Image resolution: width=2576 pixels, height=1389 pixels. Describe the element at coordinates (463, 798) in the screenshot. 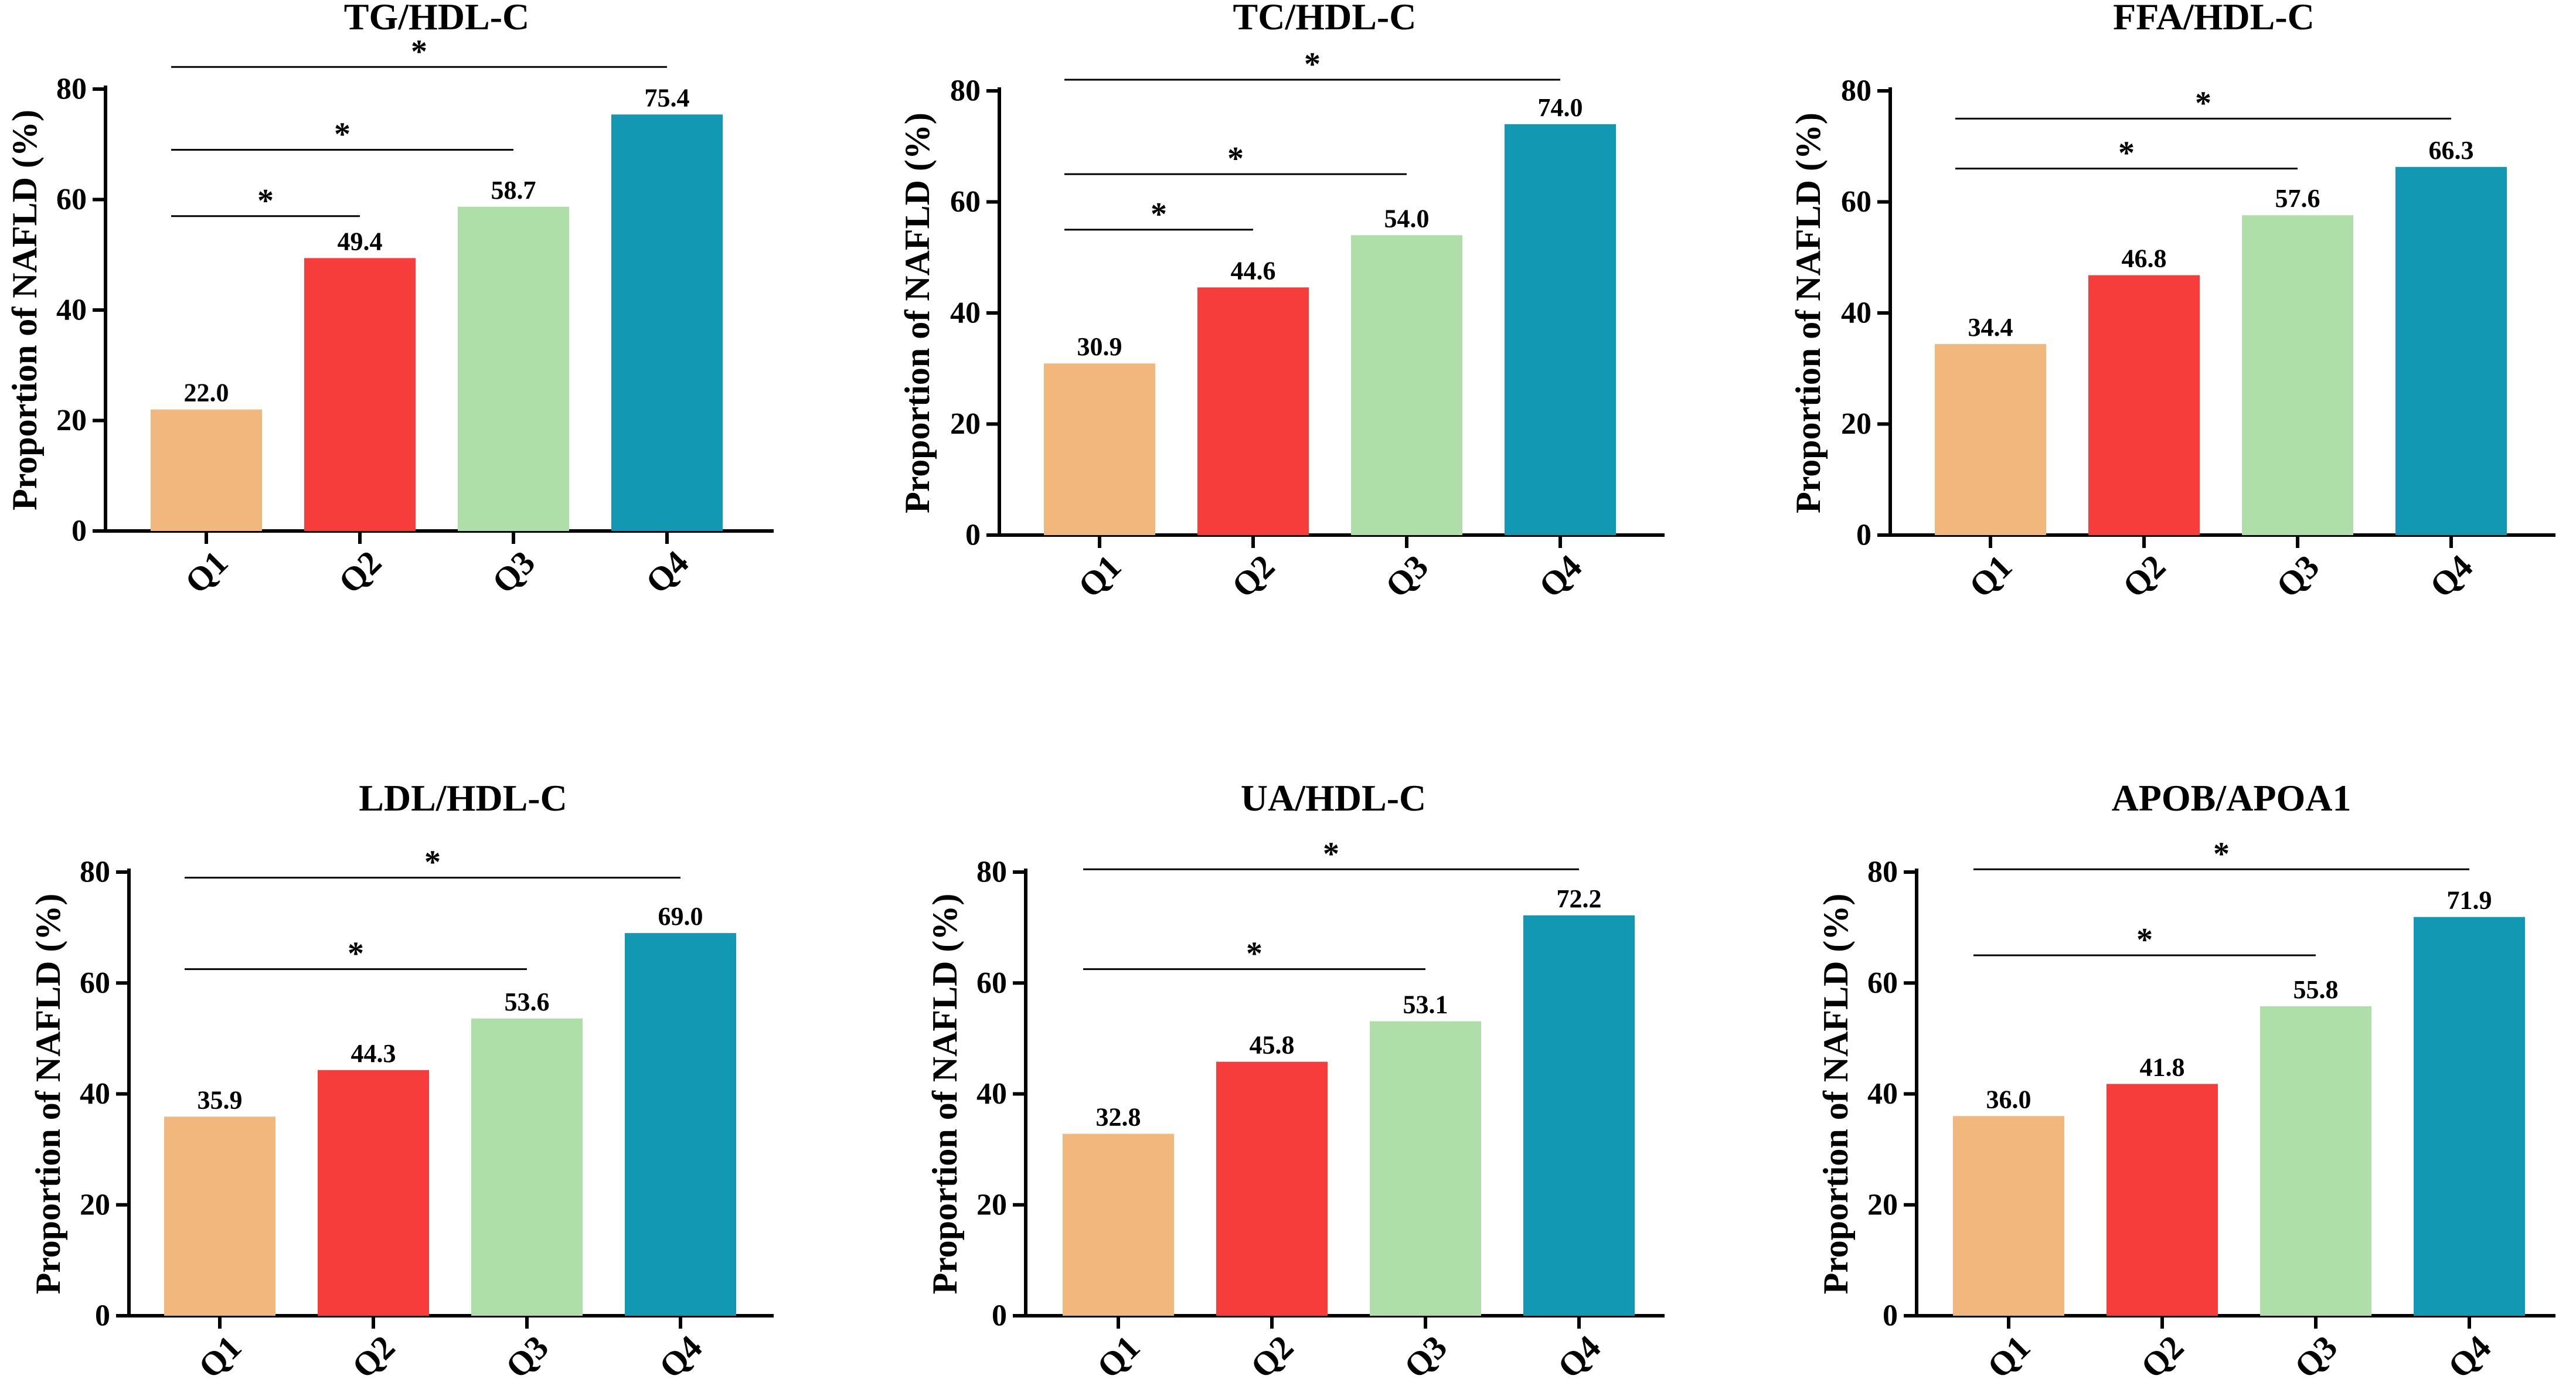

I see `chart-title: LDL/HDL-C` at that location.